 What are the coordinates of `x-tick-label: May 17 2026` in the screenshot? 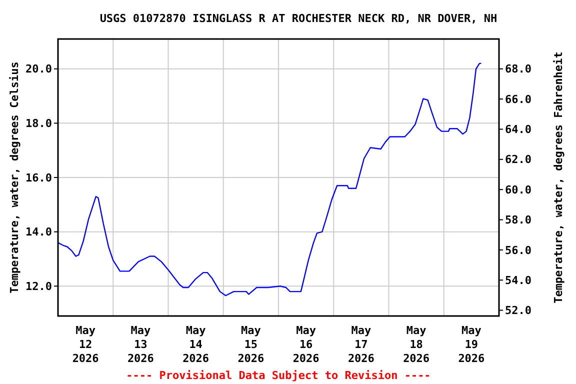 It's located at (361, 344).